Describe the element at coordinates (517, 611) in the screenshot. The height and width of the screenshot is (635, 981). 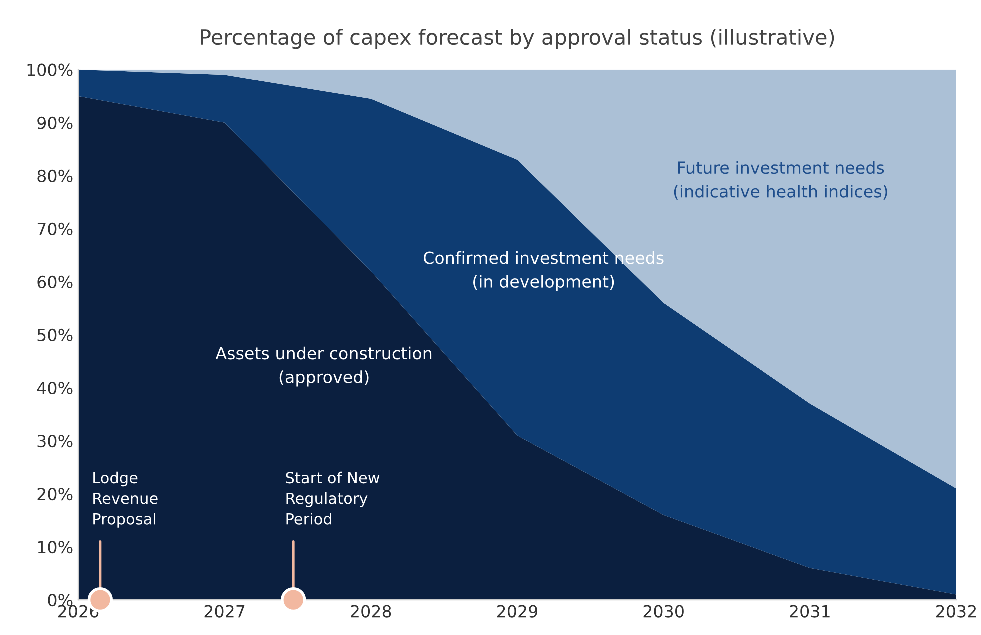
I see `x-tick-label: 2029` at that location.